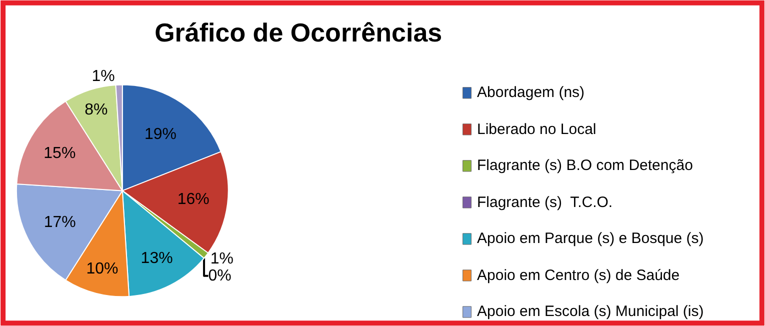 This screenshot has width=765, height=326. Describe the element at coordinates (220, 275) in the screenshot. I see `text: 0%` at that location.